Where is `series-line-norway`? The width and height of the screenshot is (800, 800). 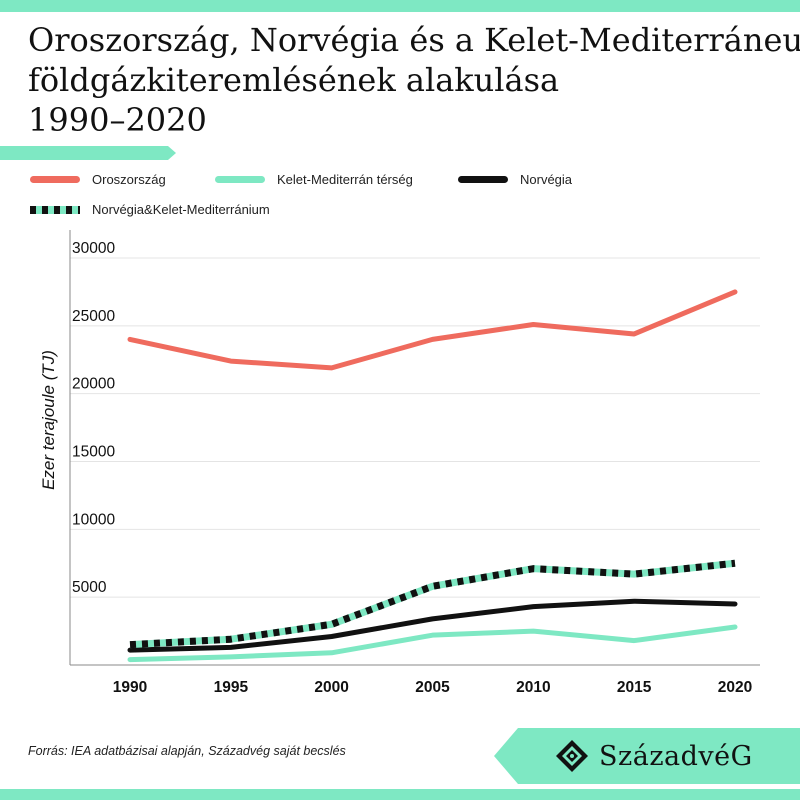
series-line-norway is located at coordinates (432, 625).